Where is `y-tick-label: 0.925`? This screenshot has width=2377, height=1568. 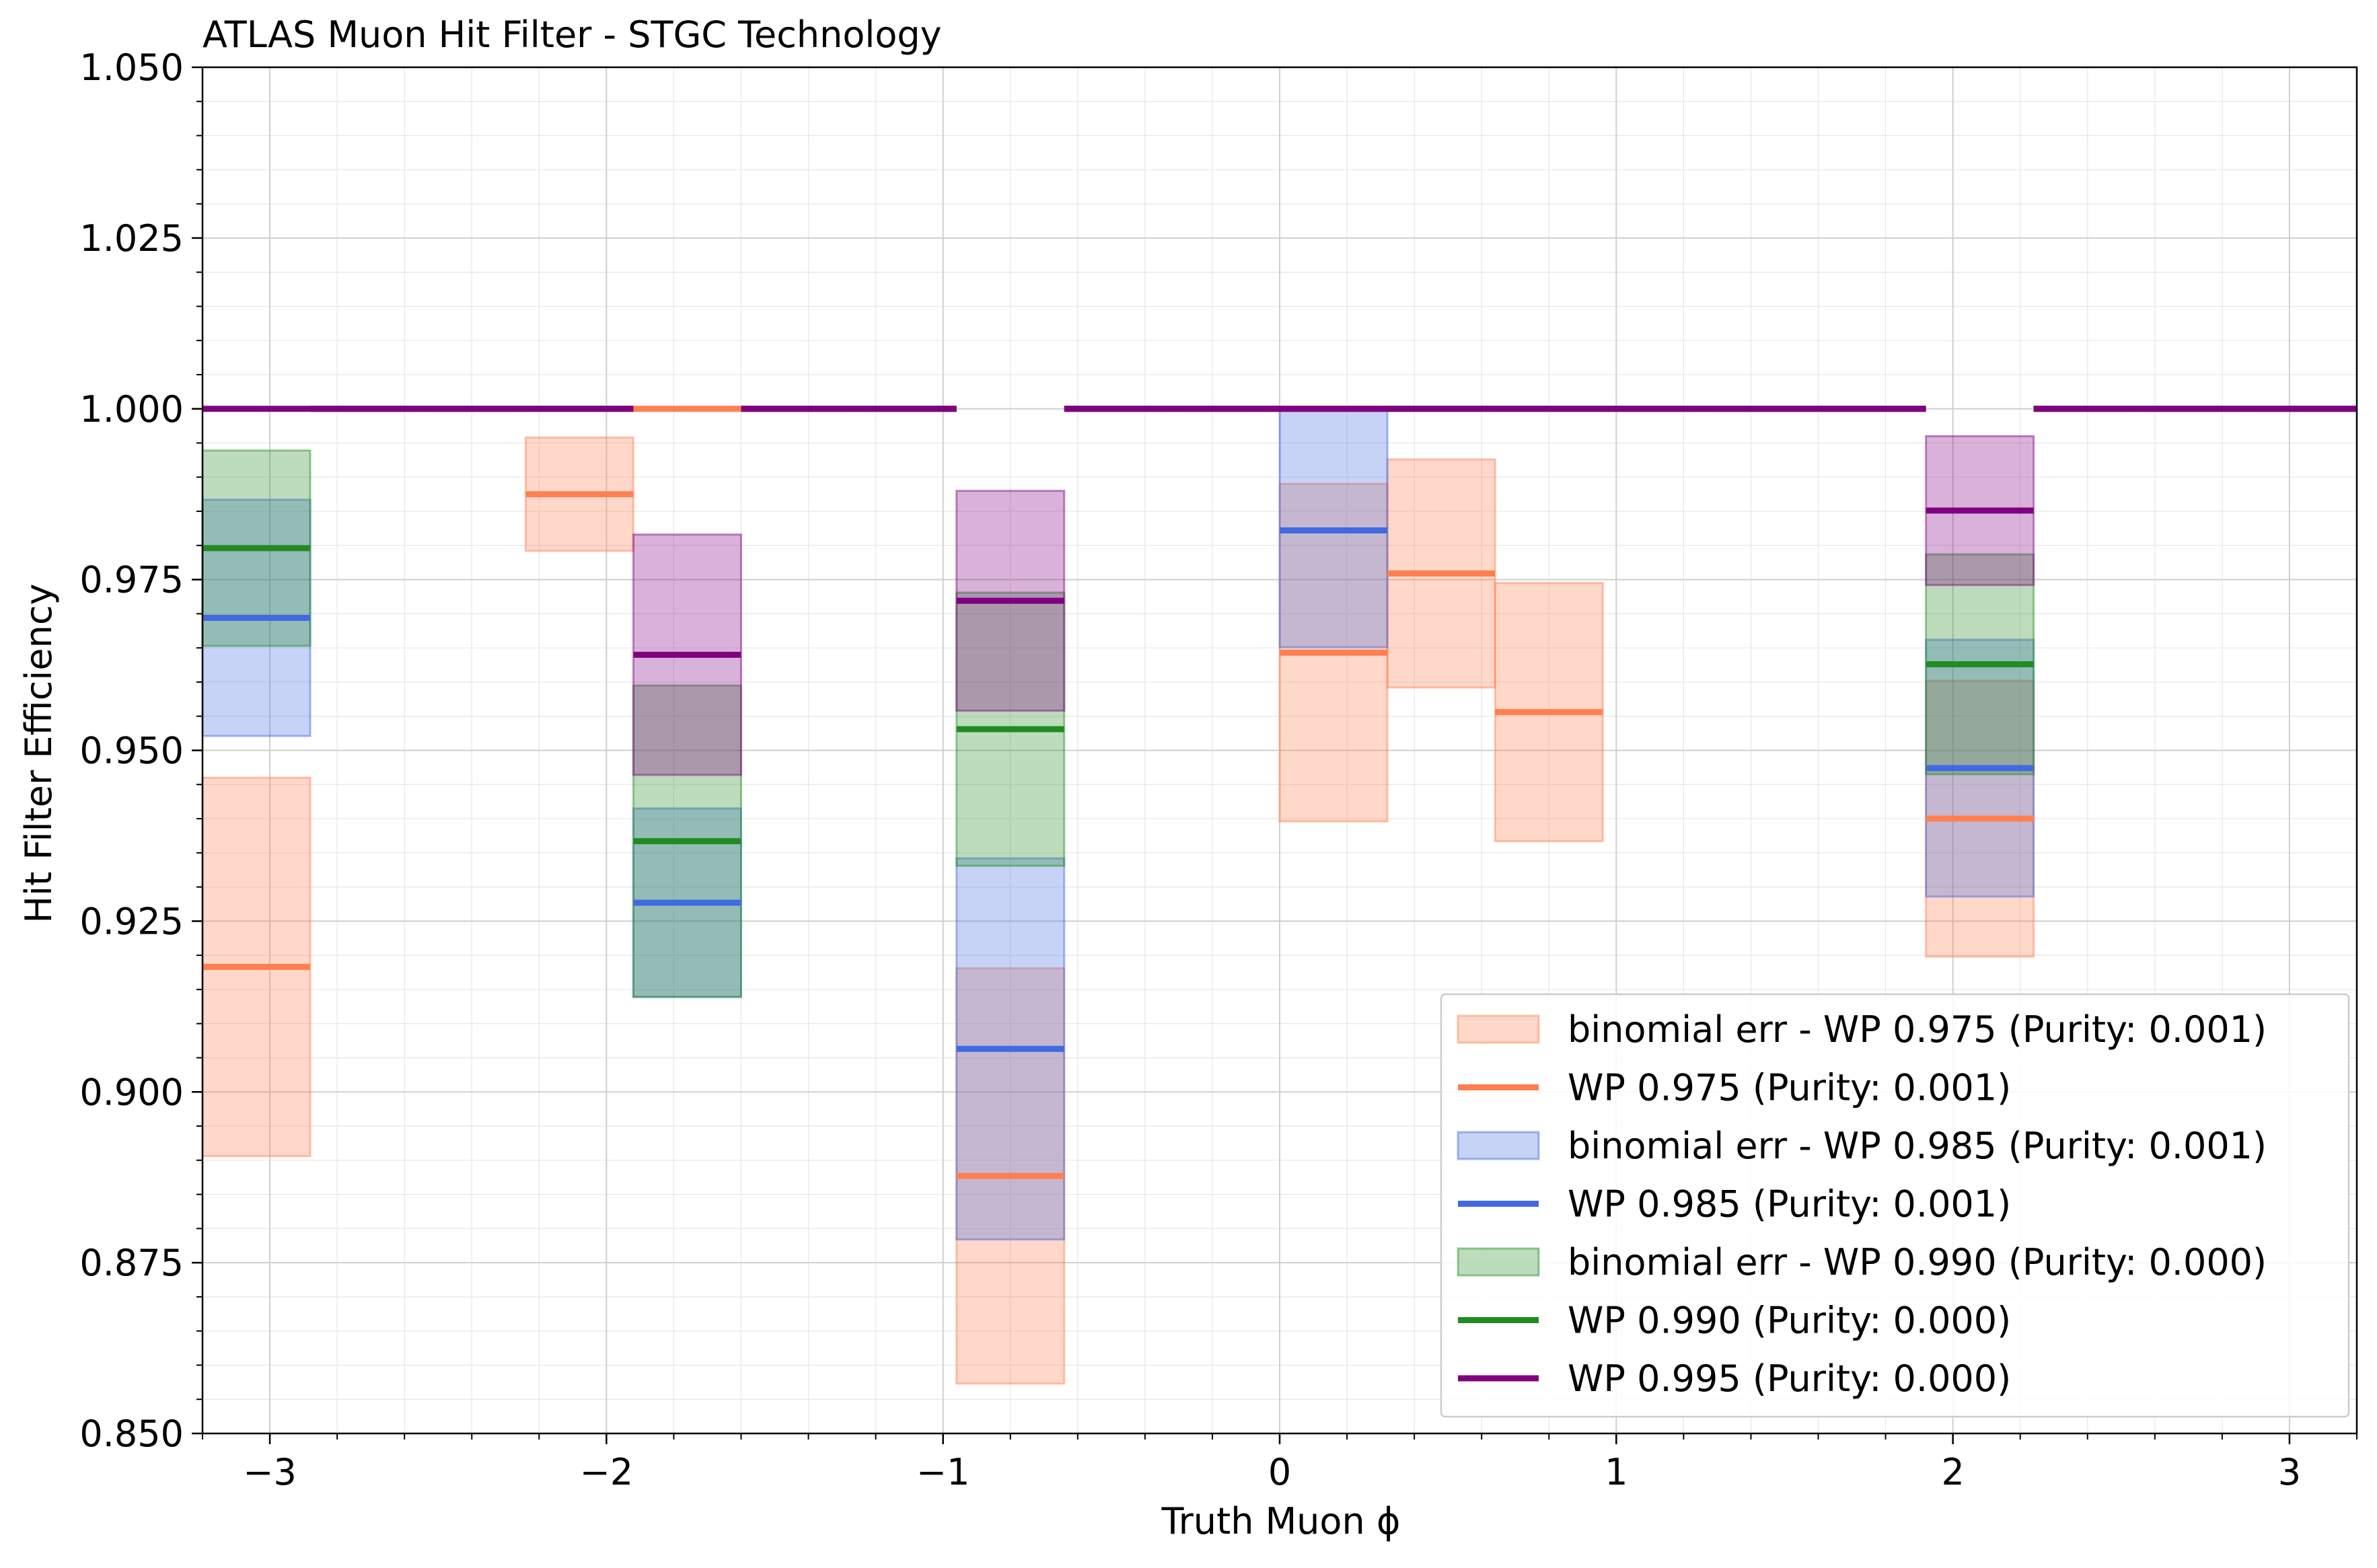
y-tick-label: 0.925 is located at coordinates (131, 921).